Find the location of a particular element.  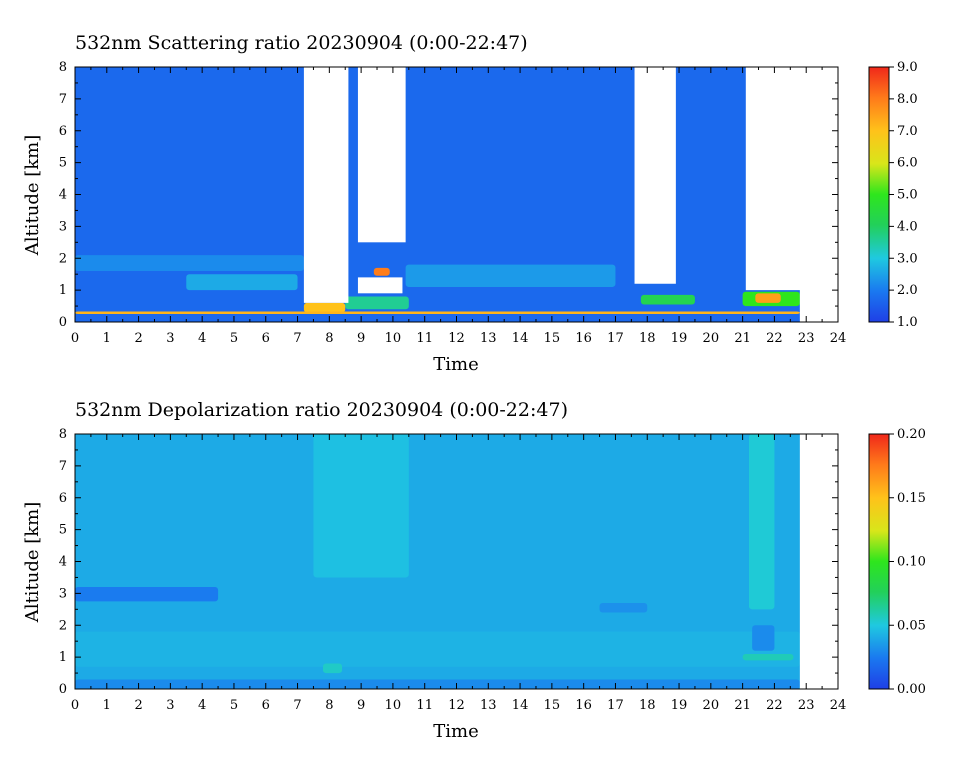

x-tick-label: 24 is located at coordinates (838, 705).